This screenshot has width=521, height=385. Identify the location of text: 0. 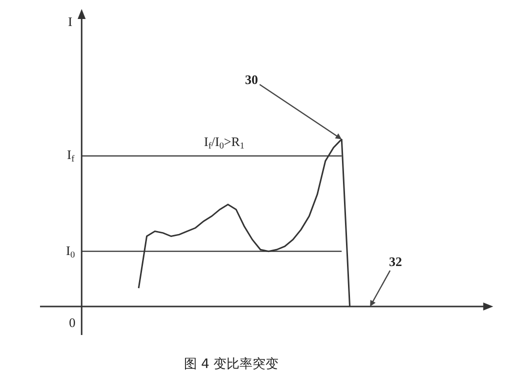
(72, 322).